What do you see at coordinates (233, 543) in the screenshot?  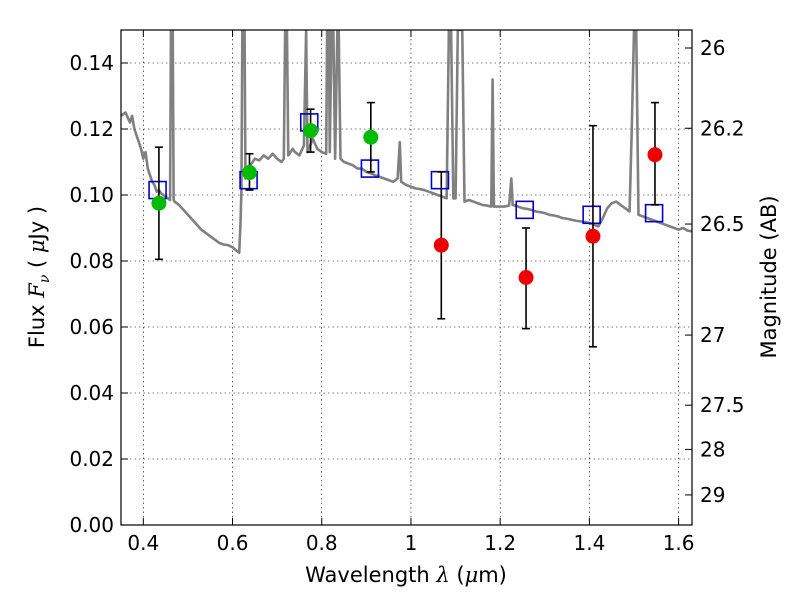 I see `x-tick-label: 0.6` at bounding box center [233, 543].